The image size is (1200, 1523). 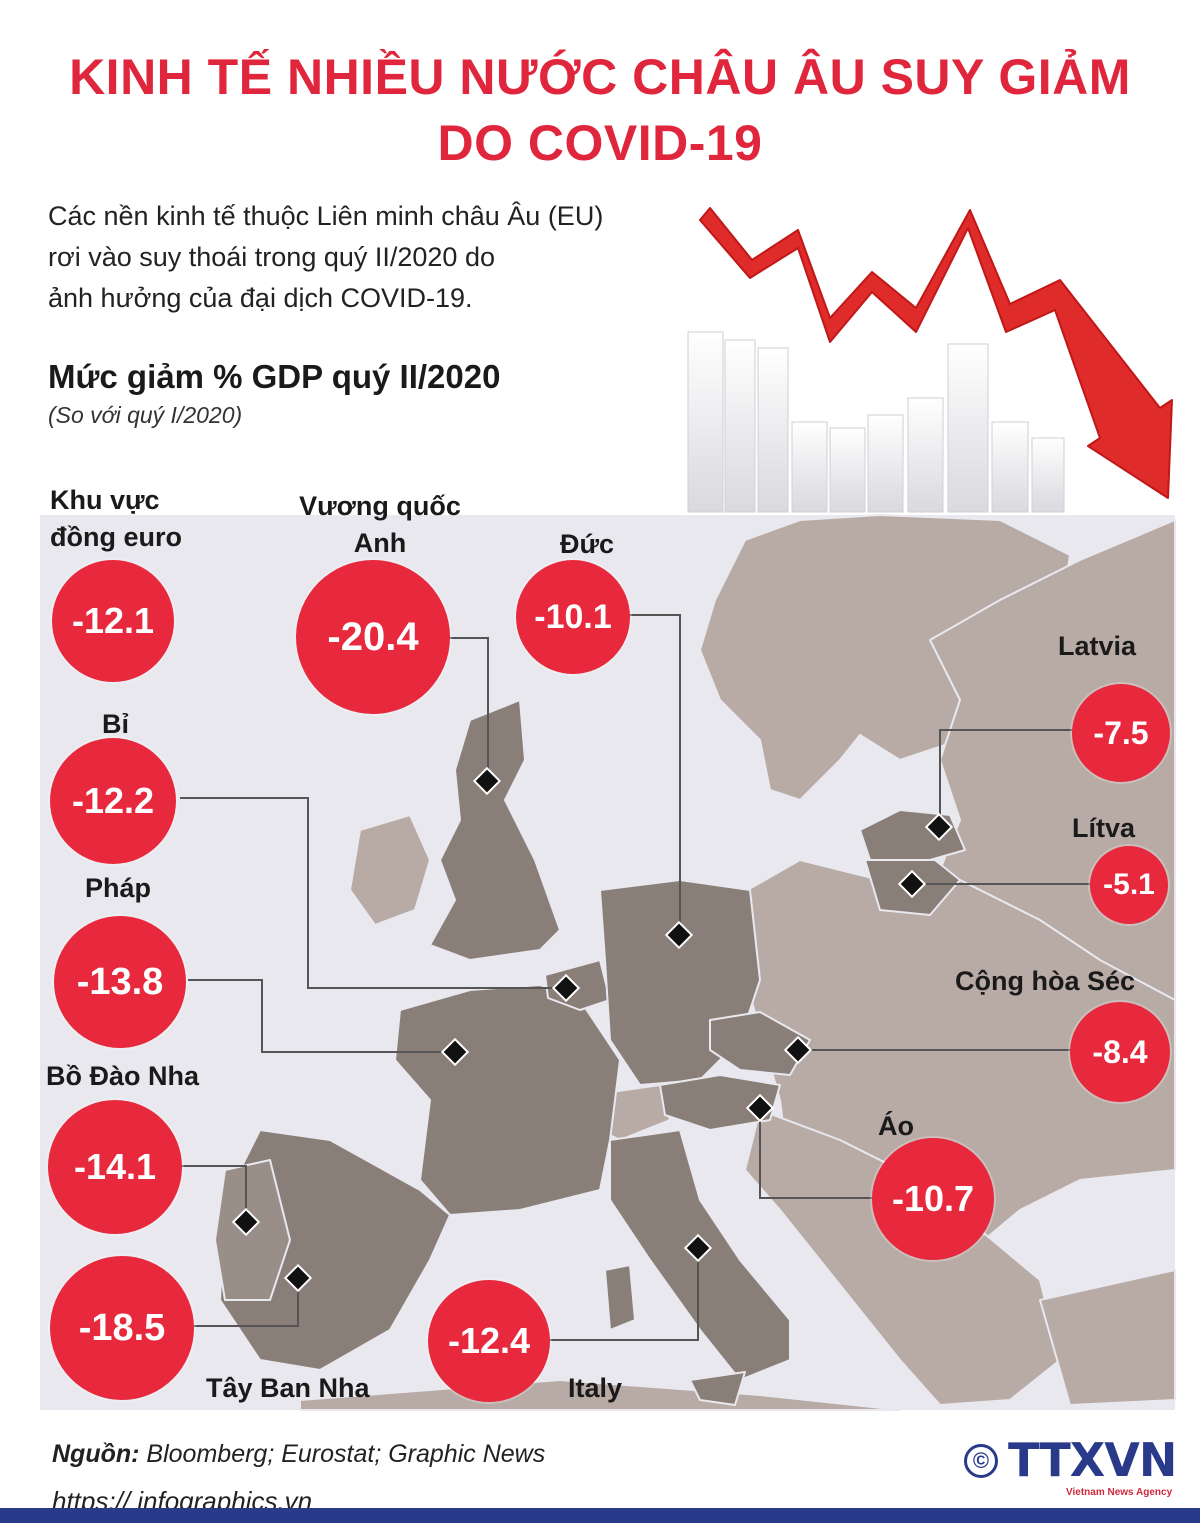 I want to click on land-benelux, so click(x=577, y=985).